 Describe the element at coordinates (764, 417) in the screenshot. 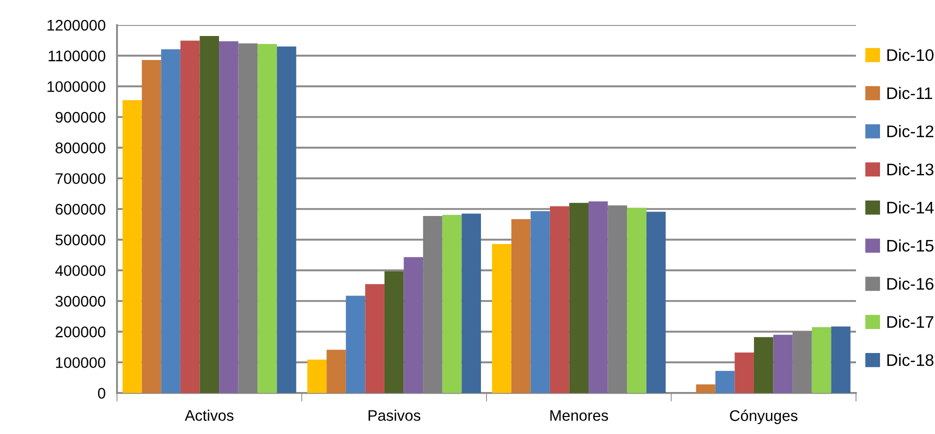

I see `x-tick-label: Cónyuges` at that location.